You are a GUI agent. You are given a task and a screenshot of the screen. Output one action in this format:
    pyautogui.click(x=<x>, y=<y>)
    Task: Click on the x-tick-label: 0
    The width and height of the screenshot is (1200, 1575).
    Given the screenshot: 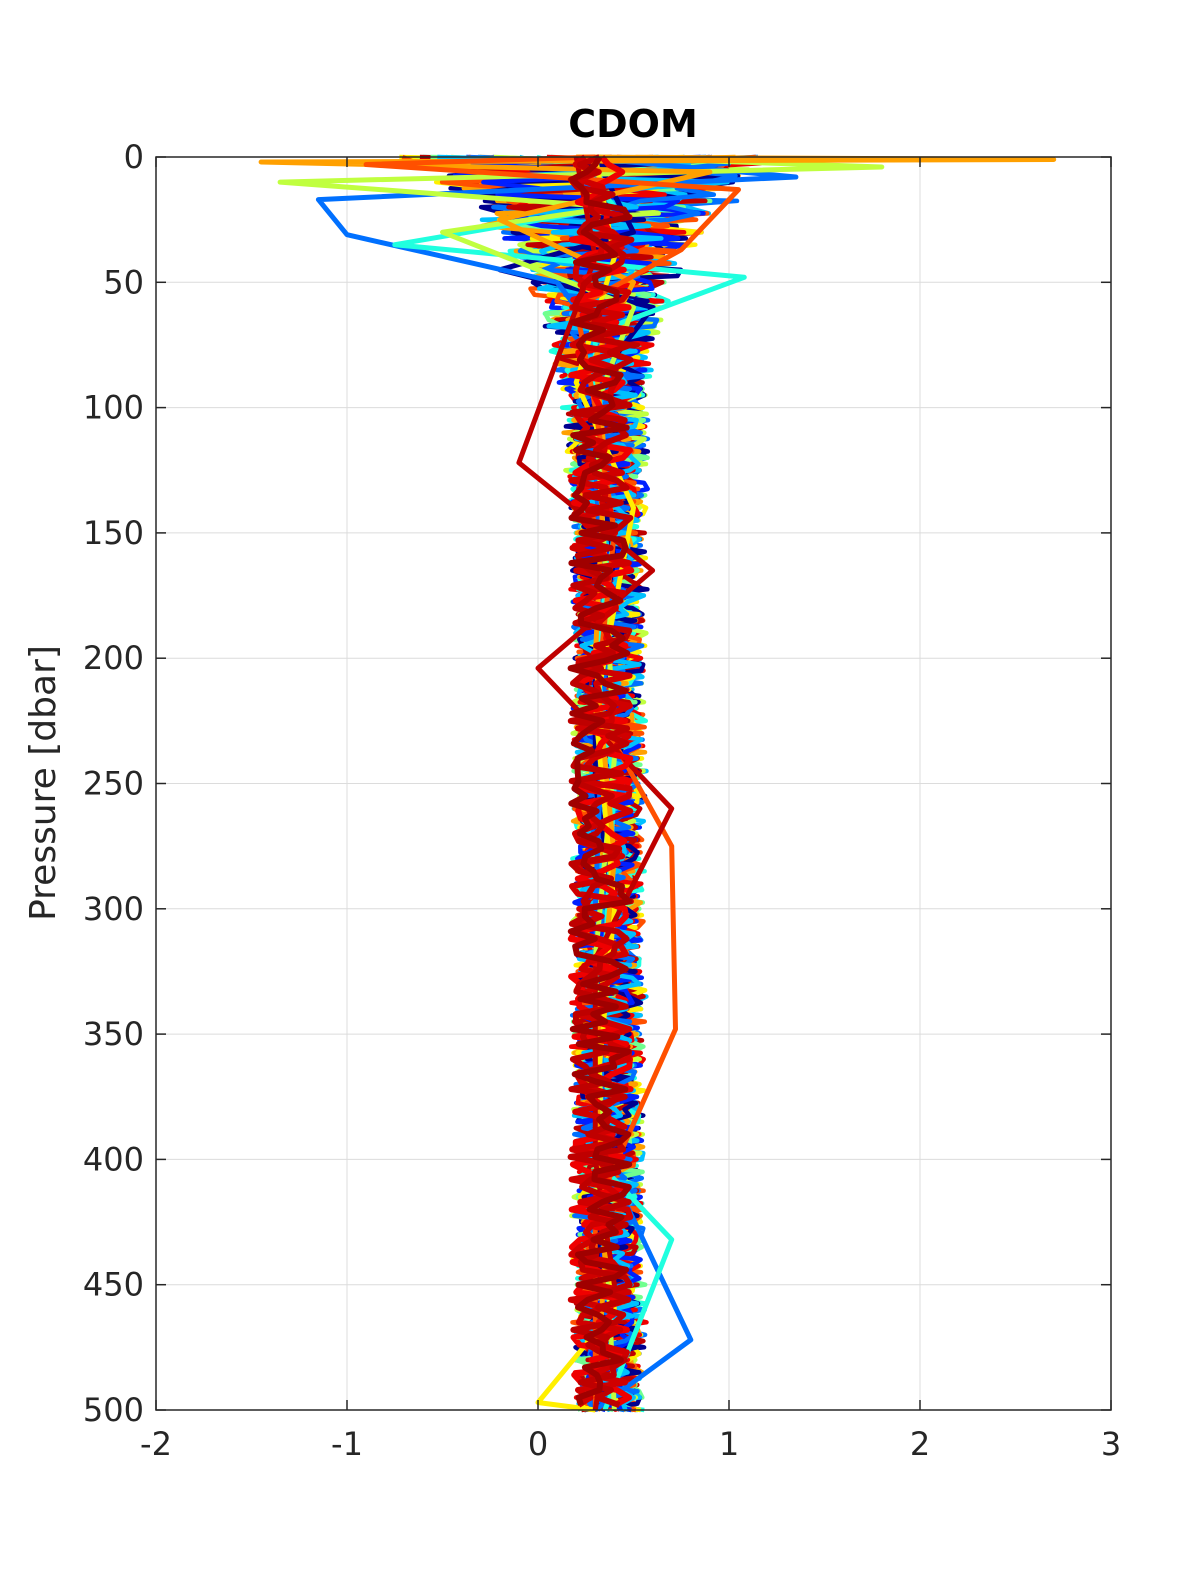 What is the action you would take?
    pyautogui.click(x=538, y=1444)
    